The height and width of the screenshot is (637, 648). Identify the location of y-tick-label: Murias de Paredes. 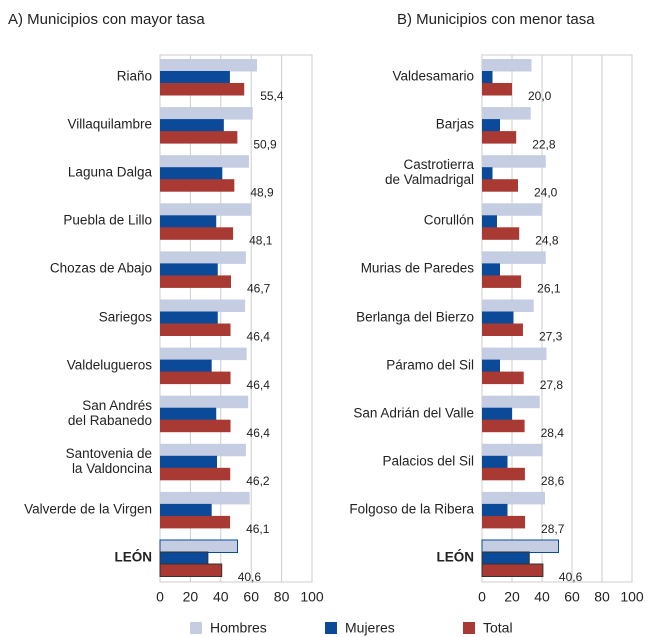
(417, 268).